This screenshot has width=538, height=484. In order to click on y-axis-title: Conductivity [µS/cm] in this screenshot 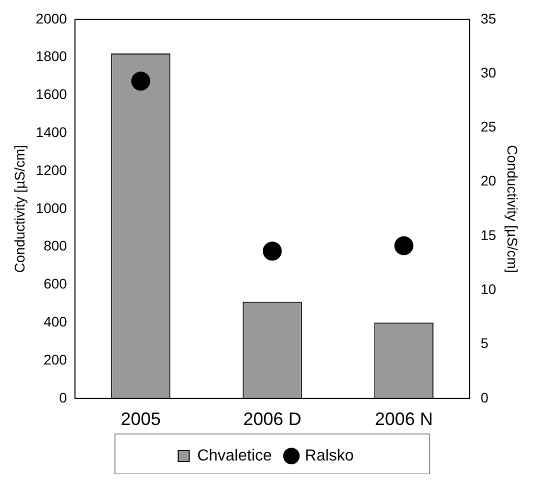, I will do `click(19, 208)`.